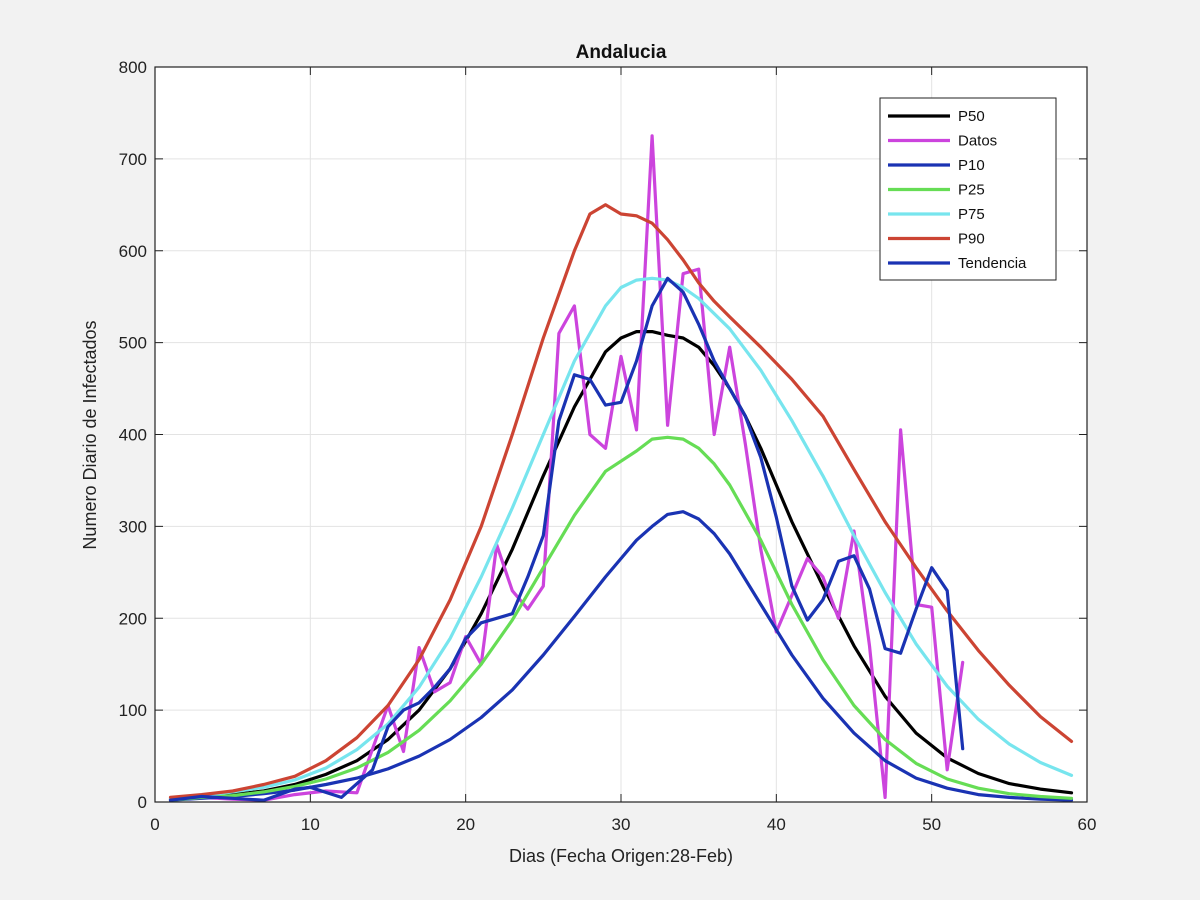 The image size is (1200, 900). Describe the element at coordinates (133, 710) in the screenshot. I see `y-tick-label: 100` at that location.